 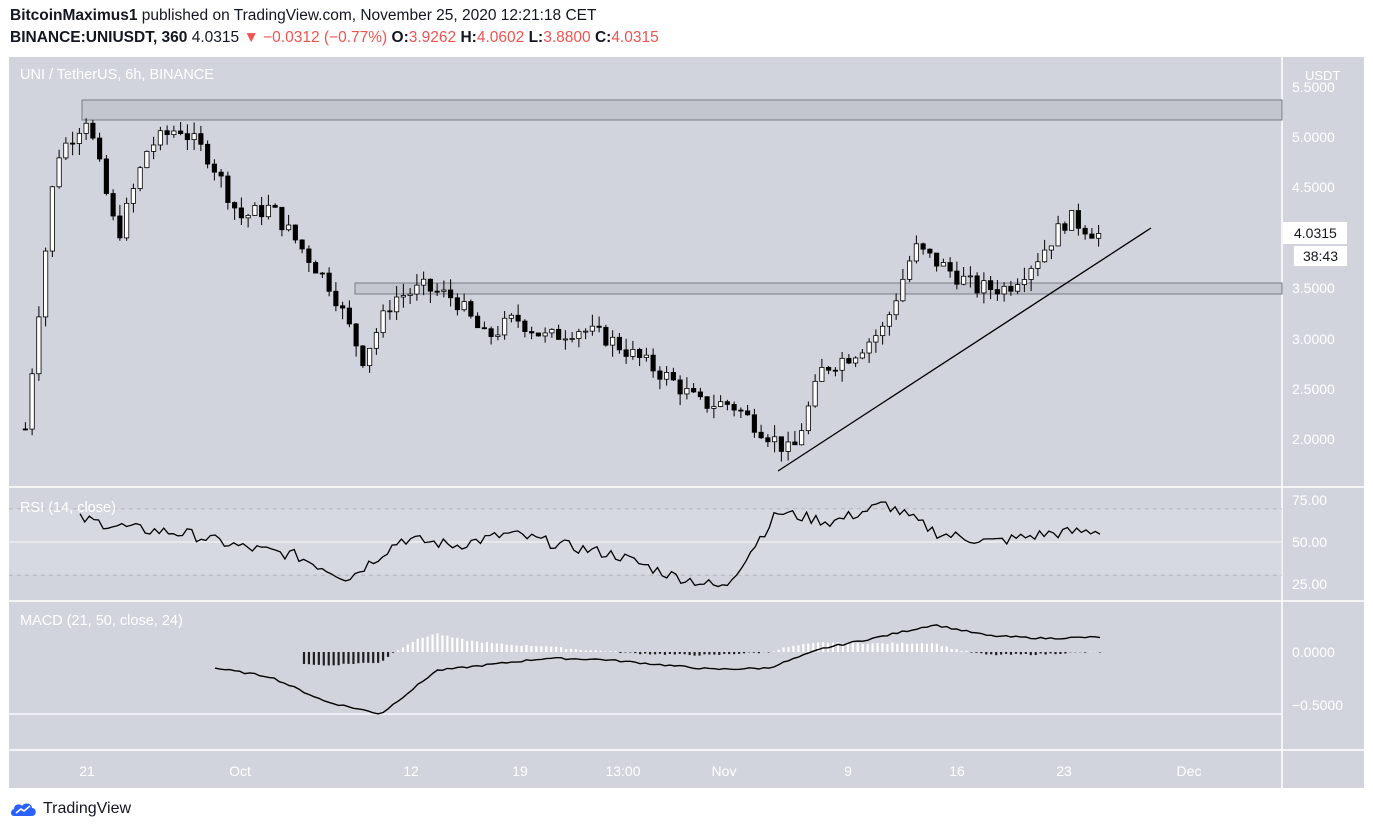 I want to click on resistance-zone, so click(x=682, y=110).